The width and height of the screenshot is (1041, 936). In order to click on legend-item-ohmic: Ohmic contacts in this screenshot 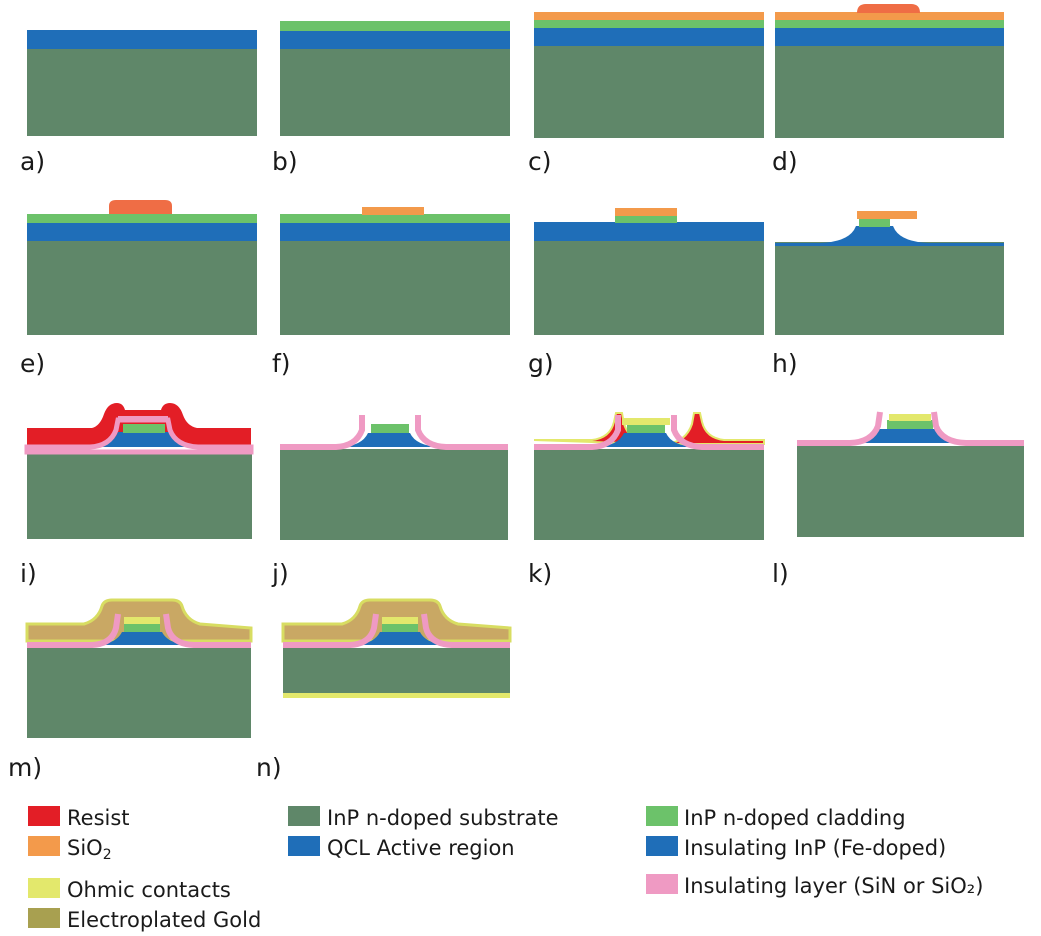, I will do `click(129, 890)`.